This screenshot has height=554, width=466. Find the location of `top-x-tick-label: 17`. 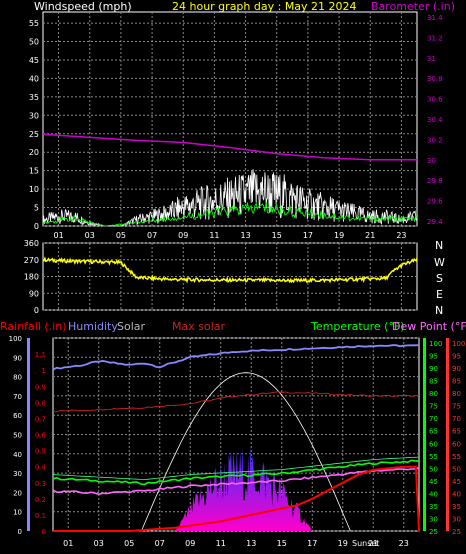

top-x-tick-label: 17 is located at coordinates (308, 235).